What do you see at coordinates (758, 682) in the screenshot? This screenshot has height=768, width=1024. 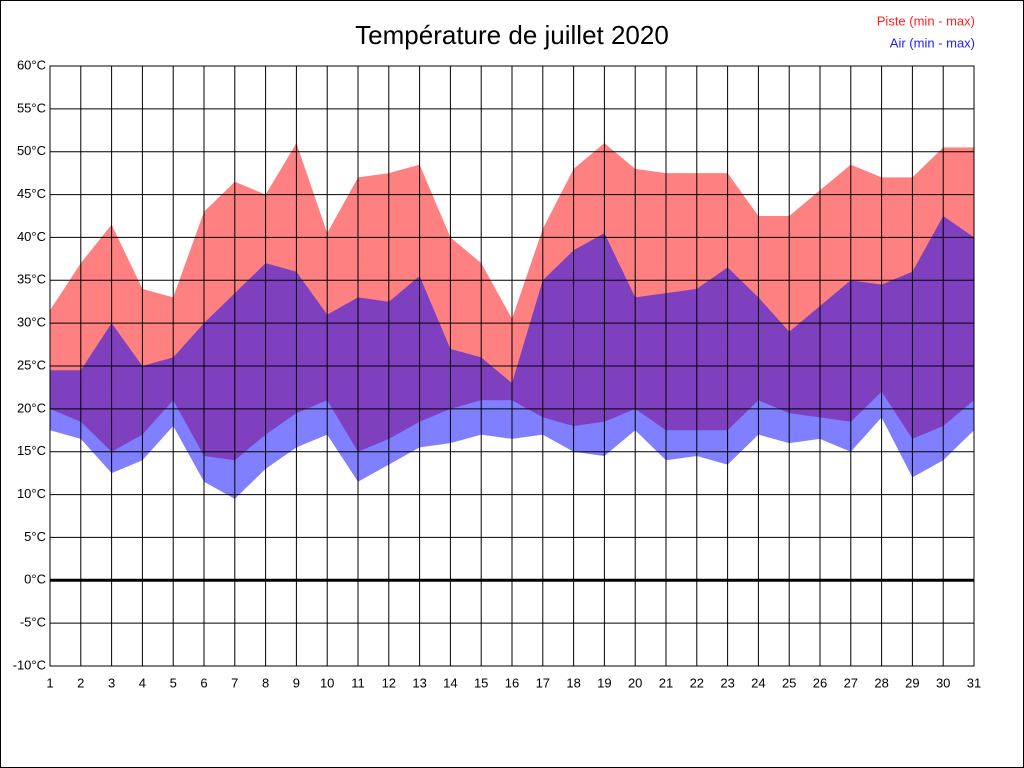 I see `x-tick-label: 24` at bounding box center [758, 682].